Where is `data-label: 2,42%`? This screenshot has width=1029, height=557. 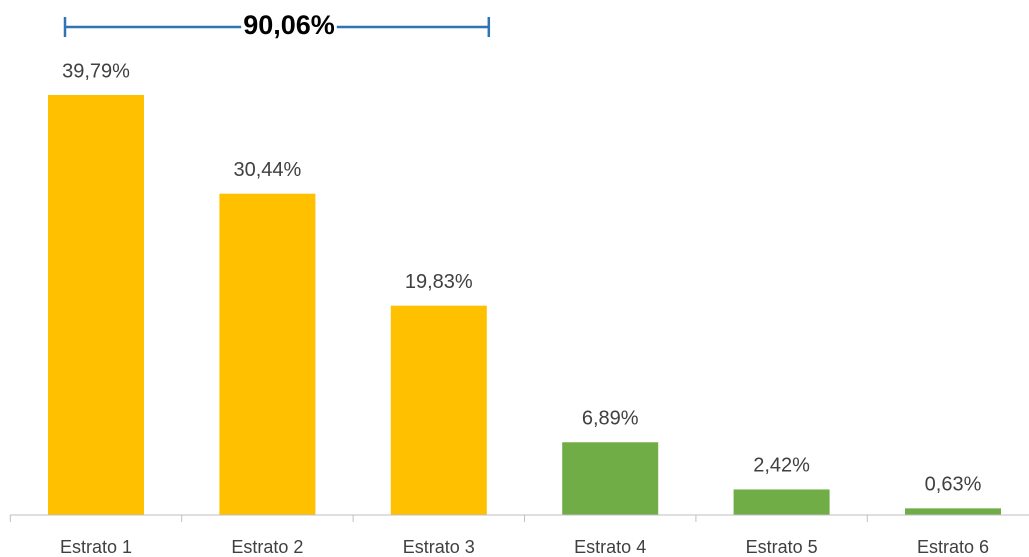
data-label: 2,42% is located at coordinates (781, 466).